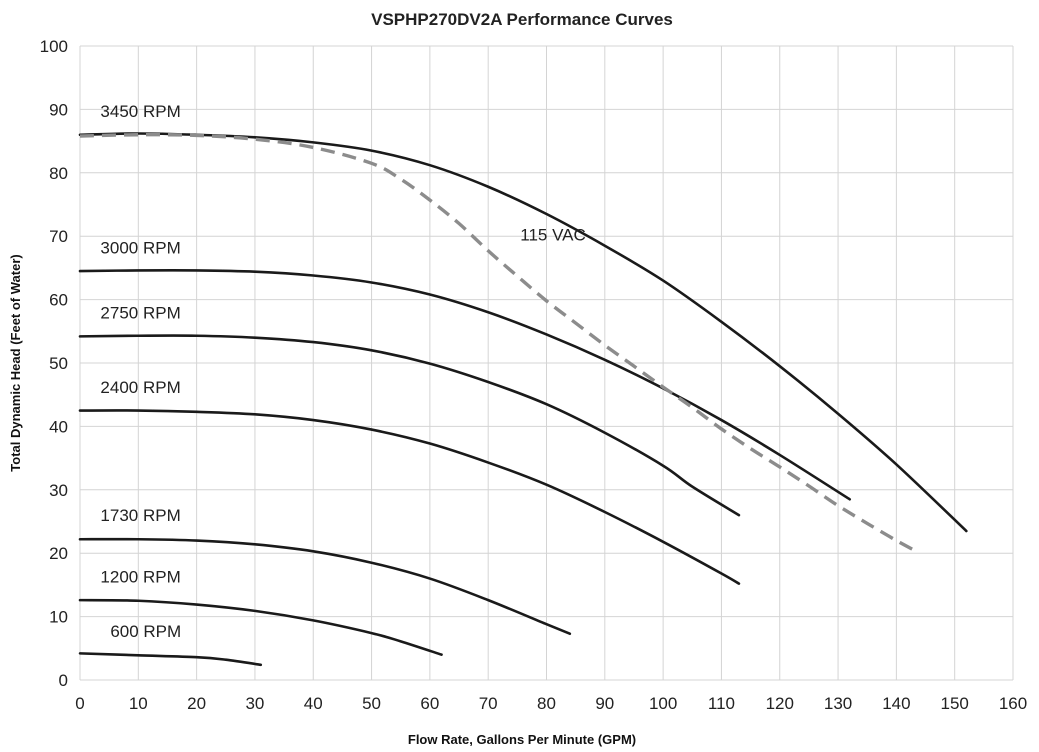 This screenshot has height=752, width=1039. What do you see at coordinates (58, 426) in the screenshot?
I see `y-tick-label: 40` at bounding box center [58, 426].